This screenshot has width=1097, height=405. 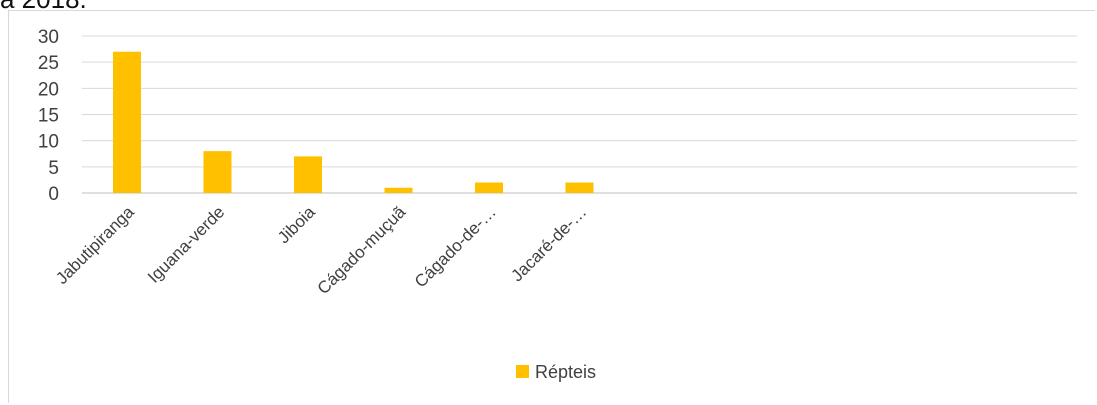 I want to click on legend-swatch, so click(x=522, y=371).